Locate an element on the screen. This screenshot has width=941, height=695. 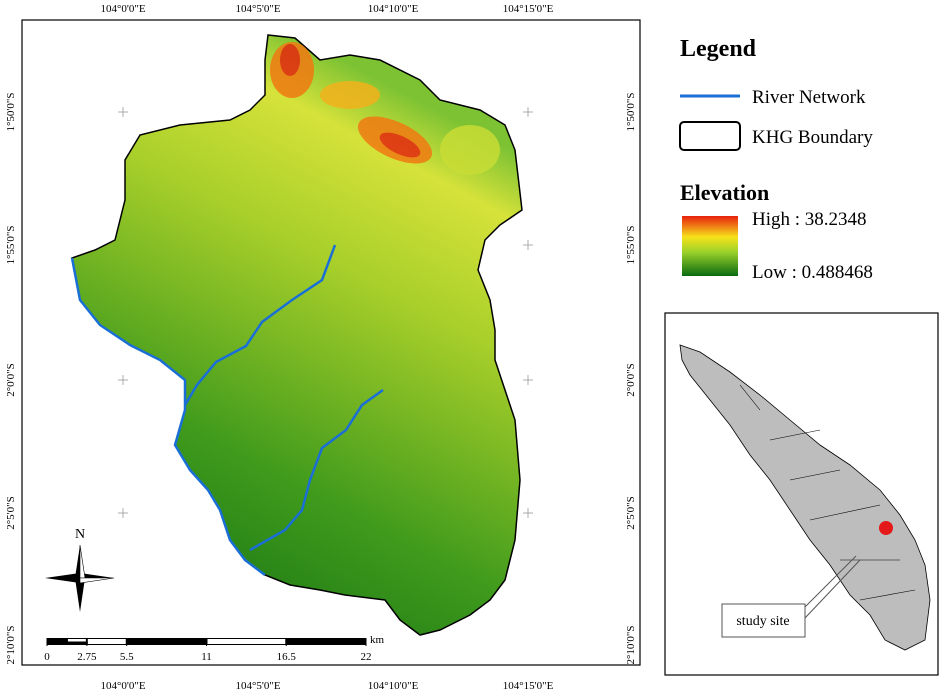
high-elevation is located at coordinates (385, 108).